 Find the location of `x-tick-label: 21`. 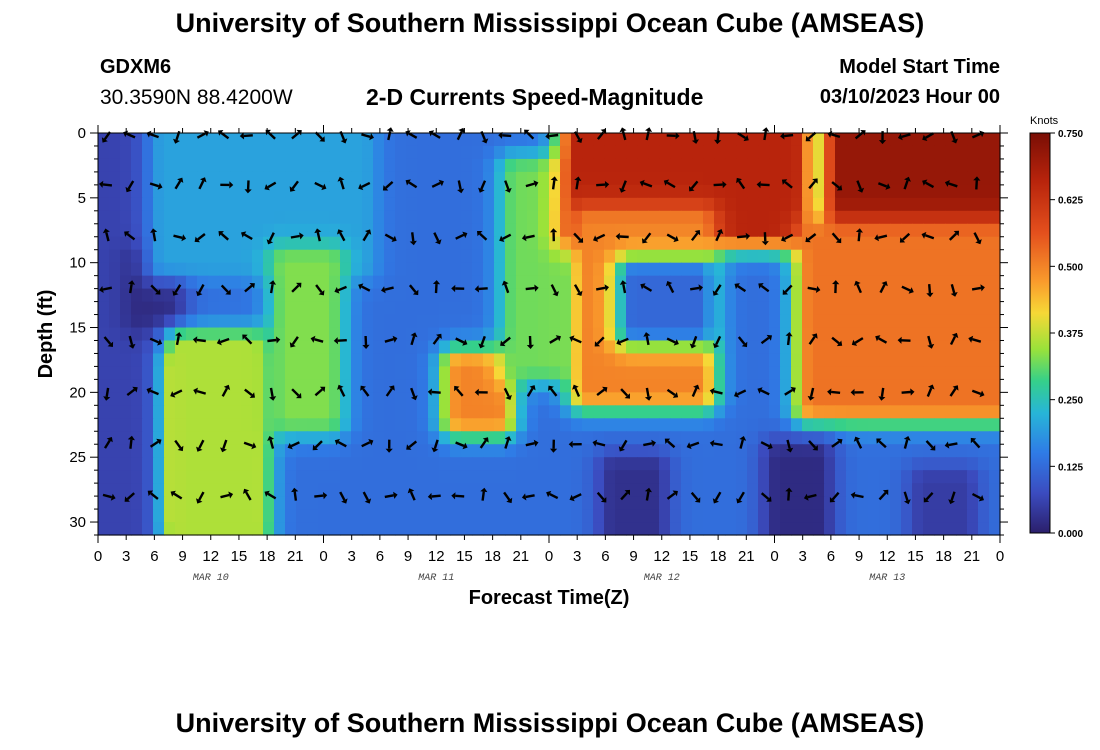

x-tick-label: 21 is located at coordinates (971, 556).